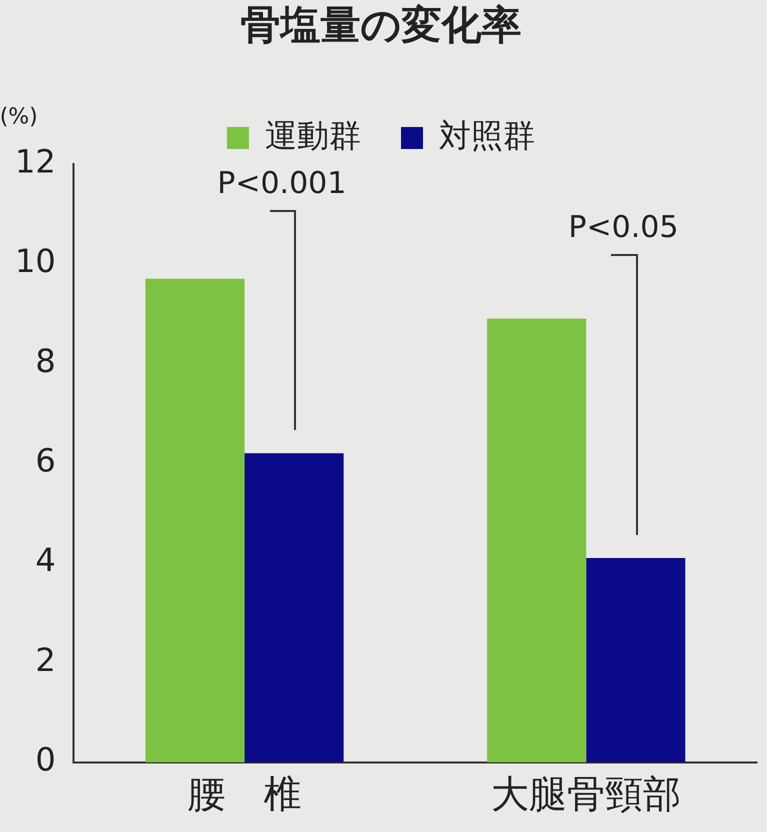 This screenshot has width=767, height=832. What do you see at coordinates (45, 560) in the screenshot?
I see `y-tick-label: 4` at bounding box center [45, 560].